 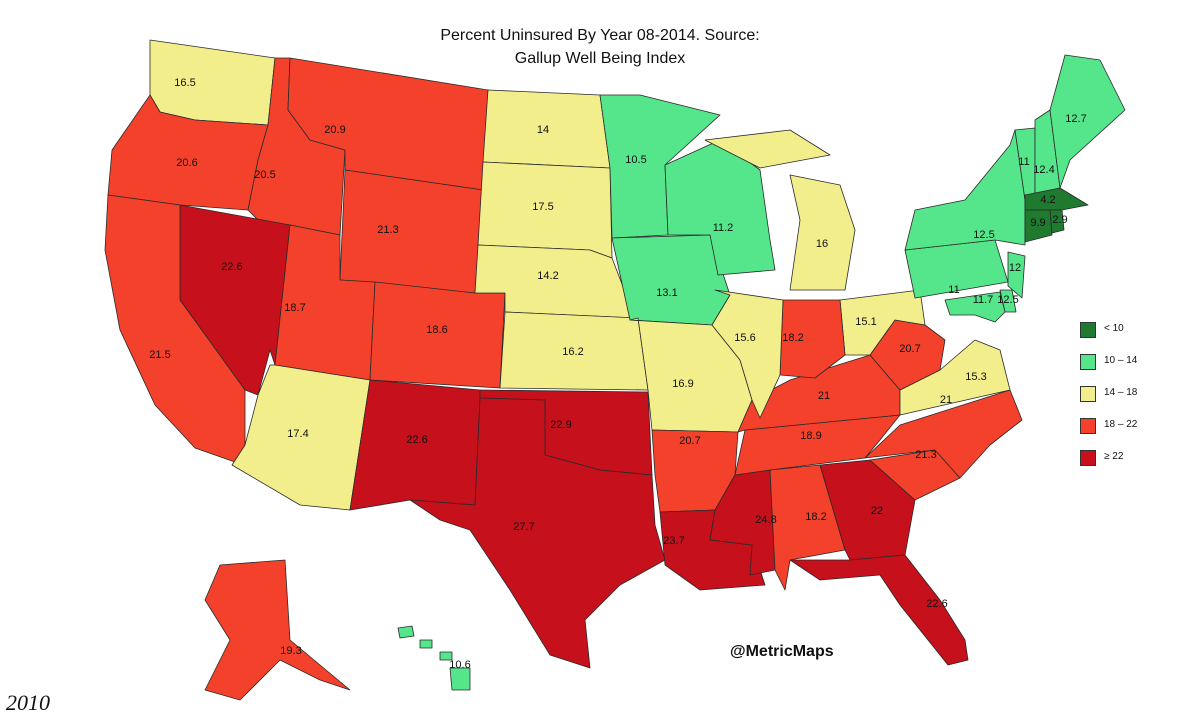 I want to click on state-value: 13.1, so click(x=666, y=293).